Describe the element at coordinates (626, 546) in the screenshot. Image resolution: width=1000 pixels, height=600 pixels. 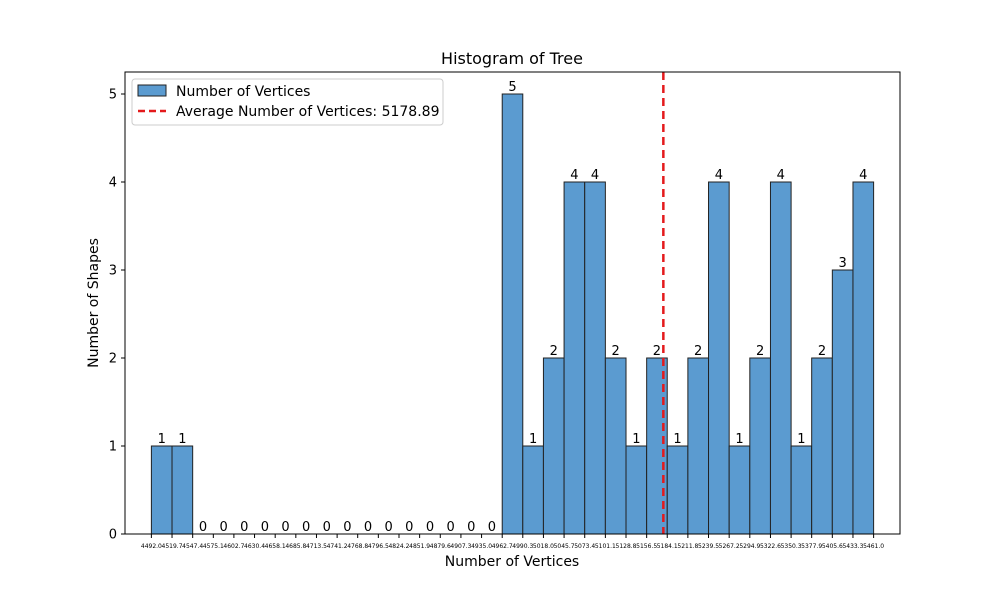
I see `x-tick-label: 5128.8` at that location.